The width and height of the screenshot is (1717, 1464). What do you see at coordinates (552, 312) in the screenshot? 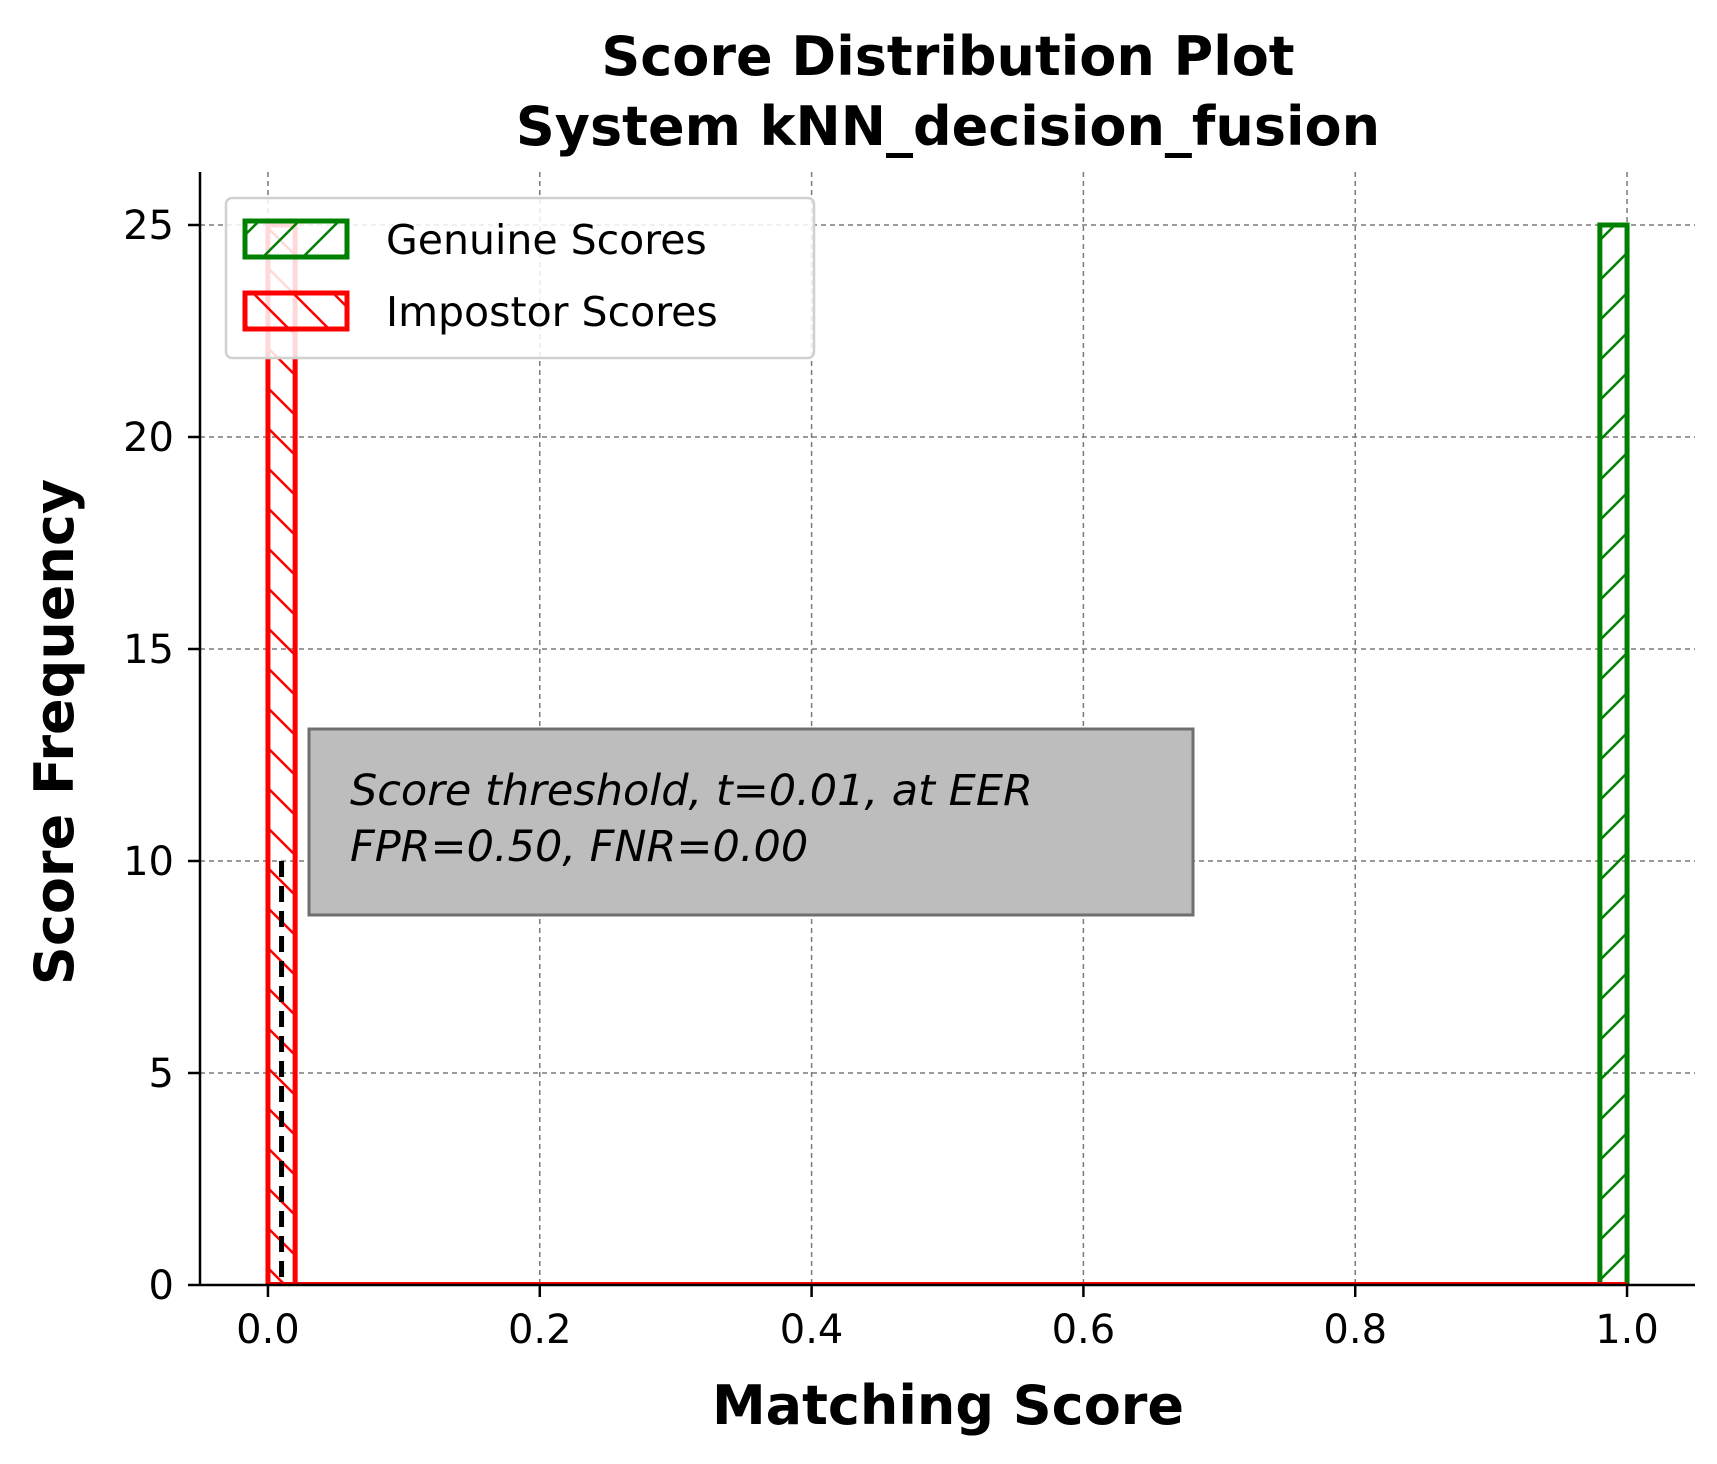
I see `legend-label-impostor: Impostor Scores` at bounding box center [552, 312].